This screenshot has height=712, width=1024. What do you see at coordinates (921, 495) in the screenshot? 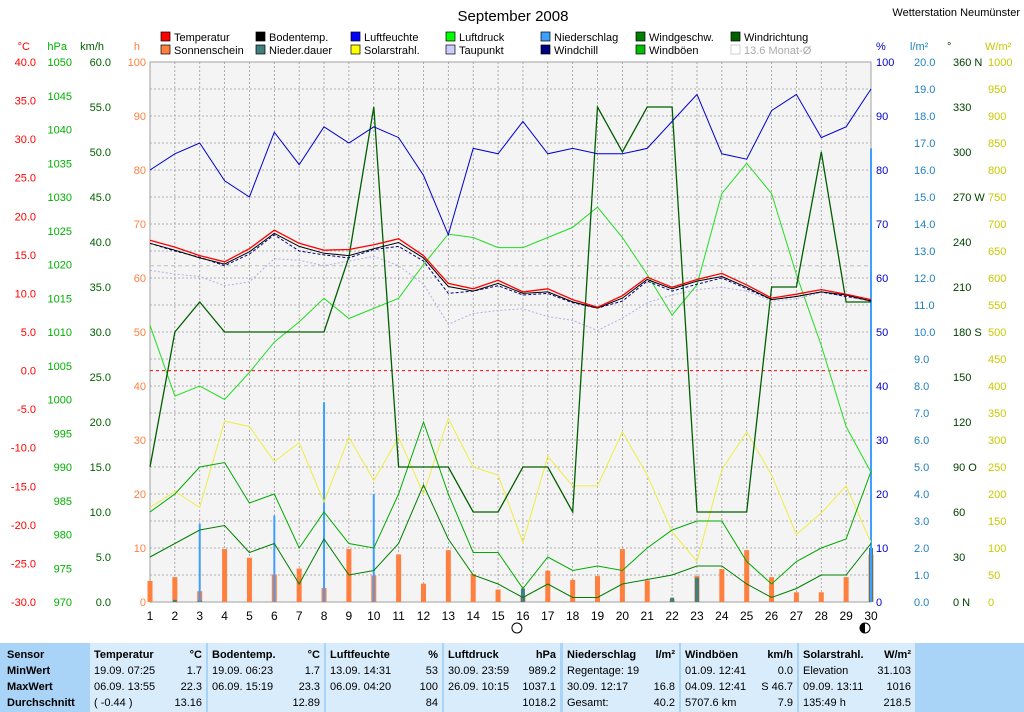
I see `tick-rain: 4.0` at bounding box center [921, 495].